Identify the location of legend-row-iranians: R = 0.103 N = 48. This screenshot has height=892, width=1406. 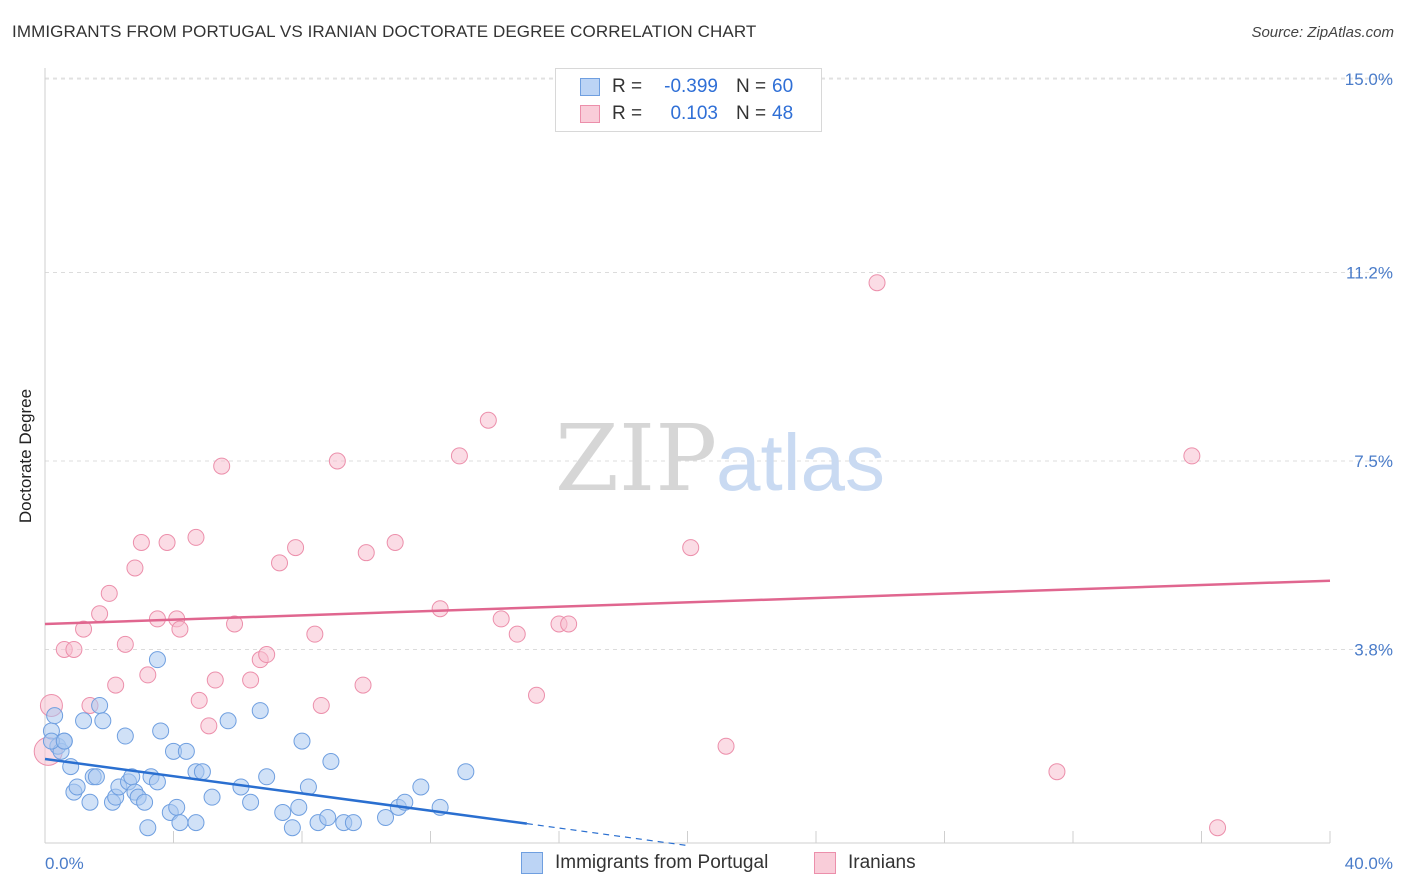
(686, 114).